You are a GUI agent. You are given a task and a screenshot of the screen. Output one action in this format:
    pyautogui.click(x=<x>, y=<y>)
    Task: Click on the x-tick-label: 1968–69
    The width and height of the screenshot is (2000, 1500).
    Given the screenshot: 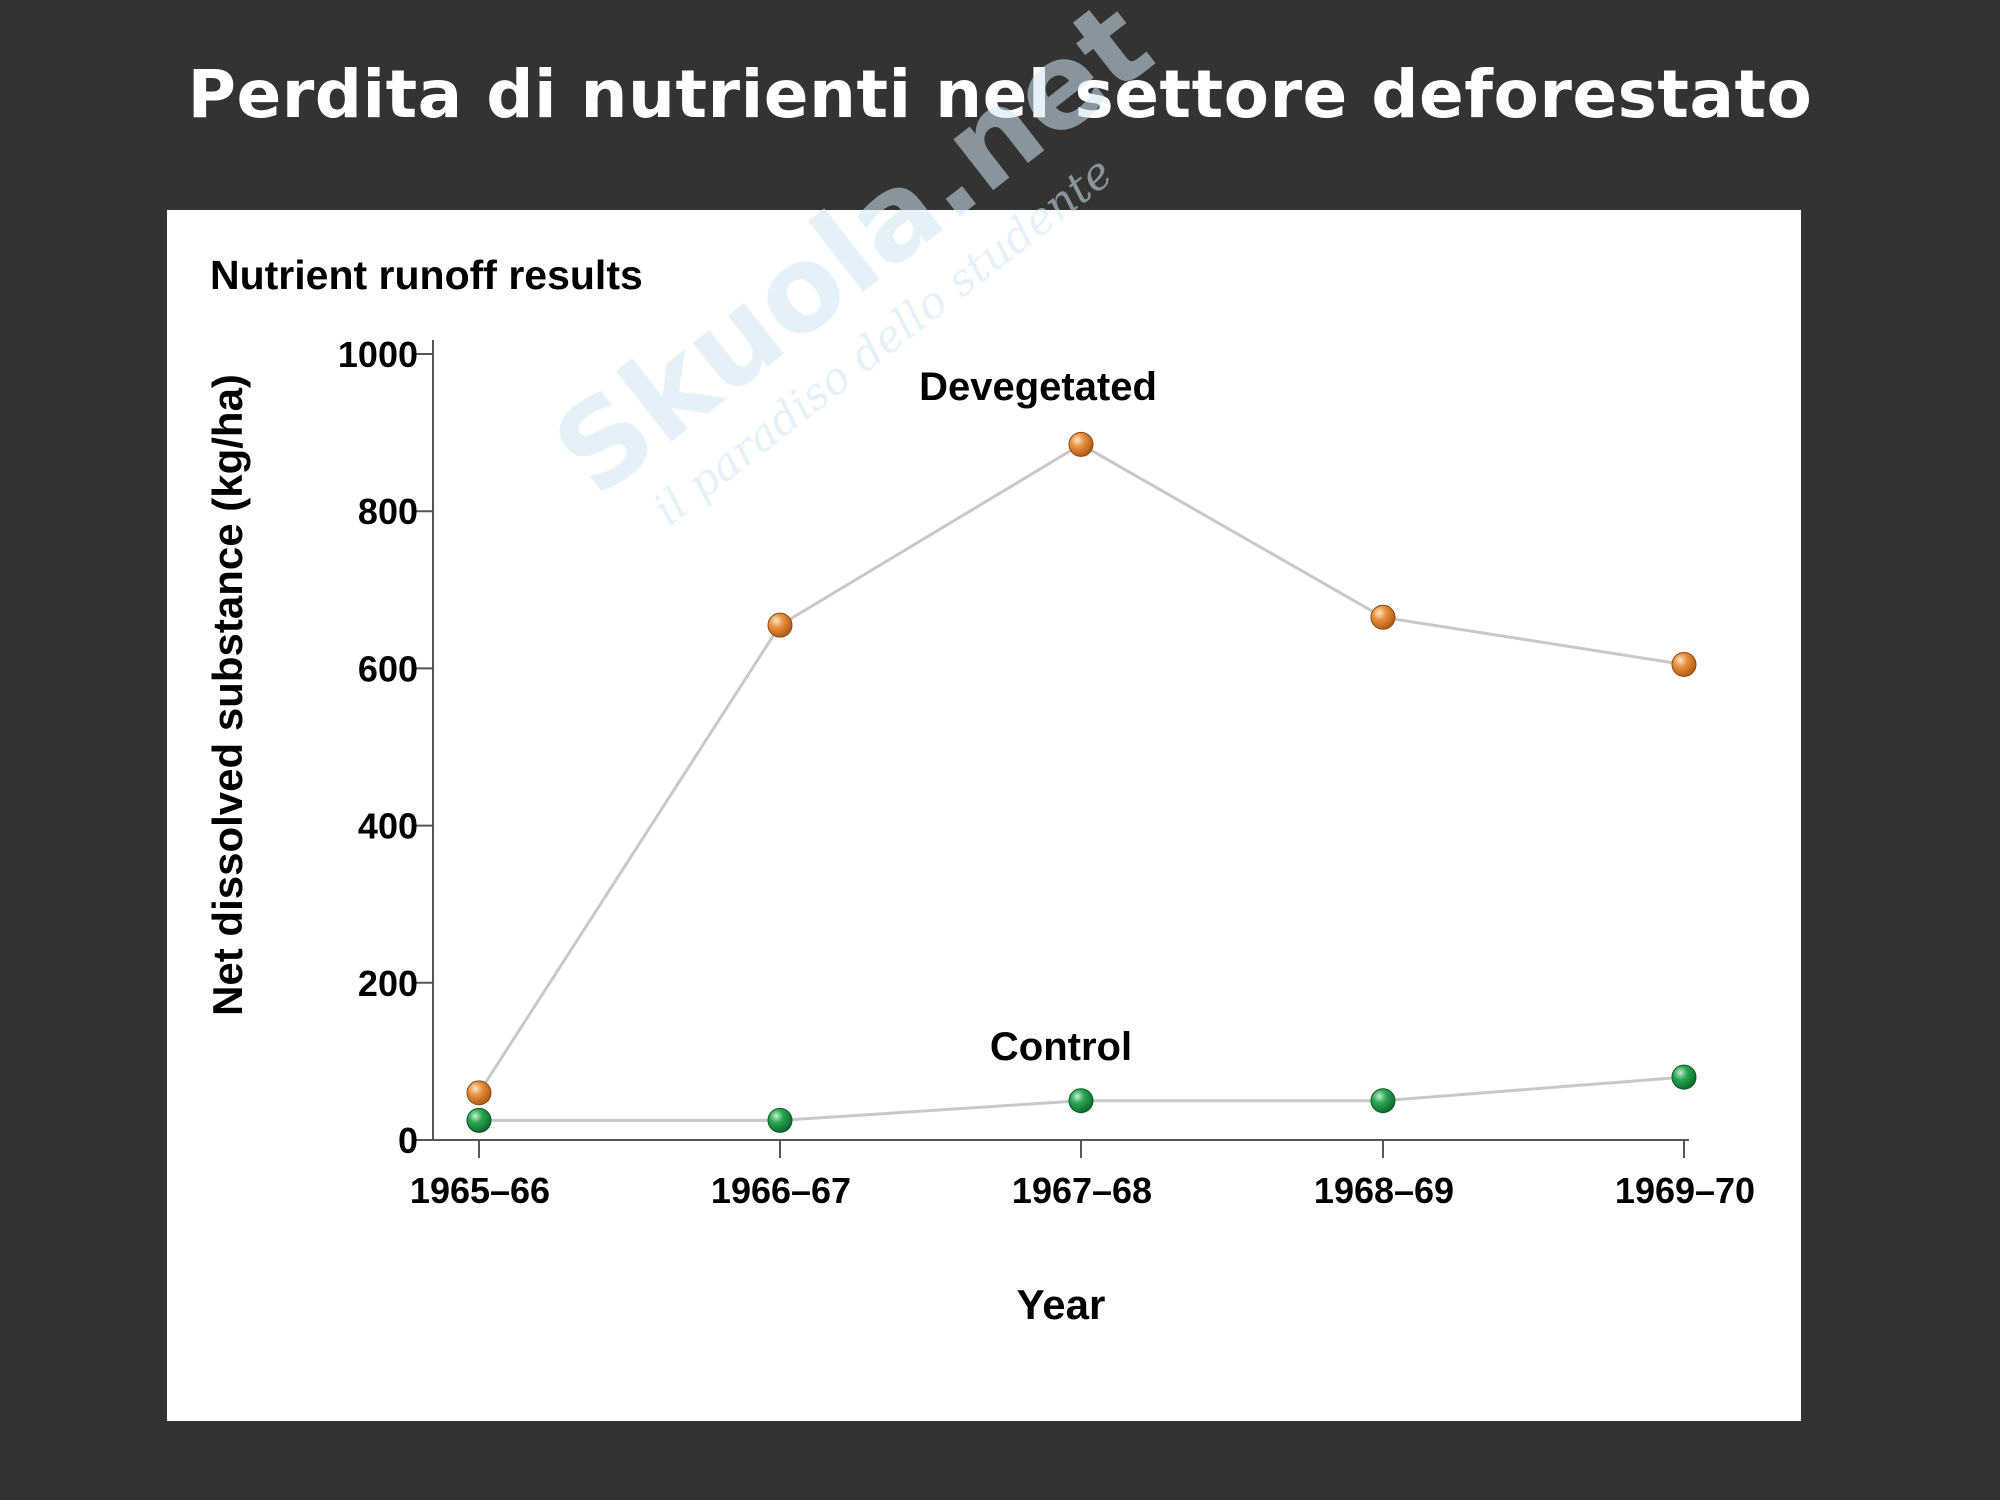 What is the action you would take?
    pyautogui.click(x=1384, y=1190)
    